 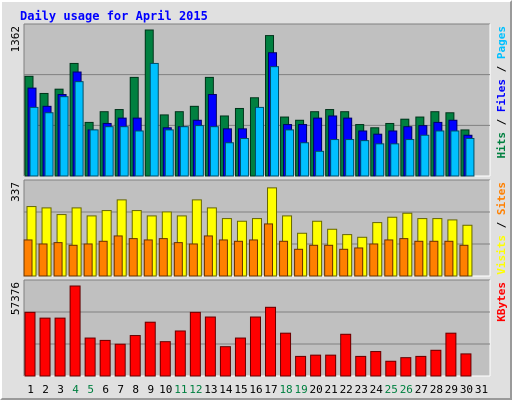 What do you see at coordinates (105, 389) in the screenshot?
I see `x-tick-label: 6` at bounding box center [105, 389].